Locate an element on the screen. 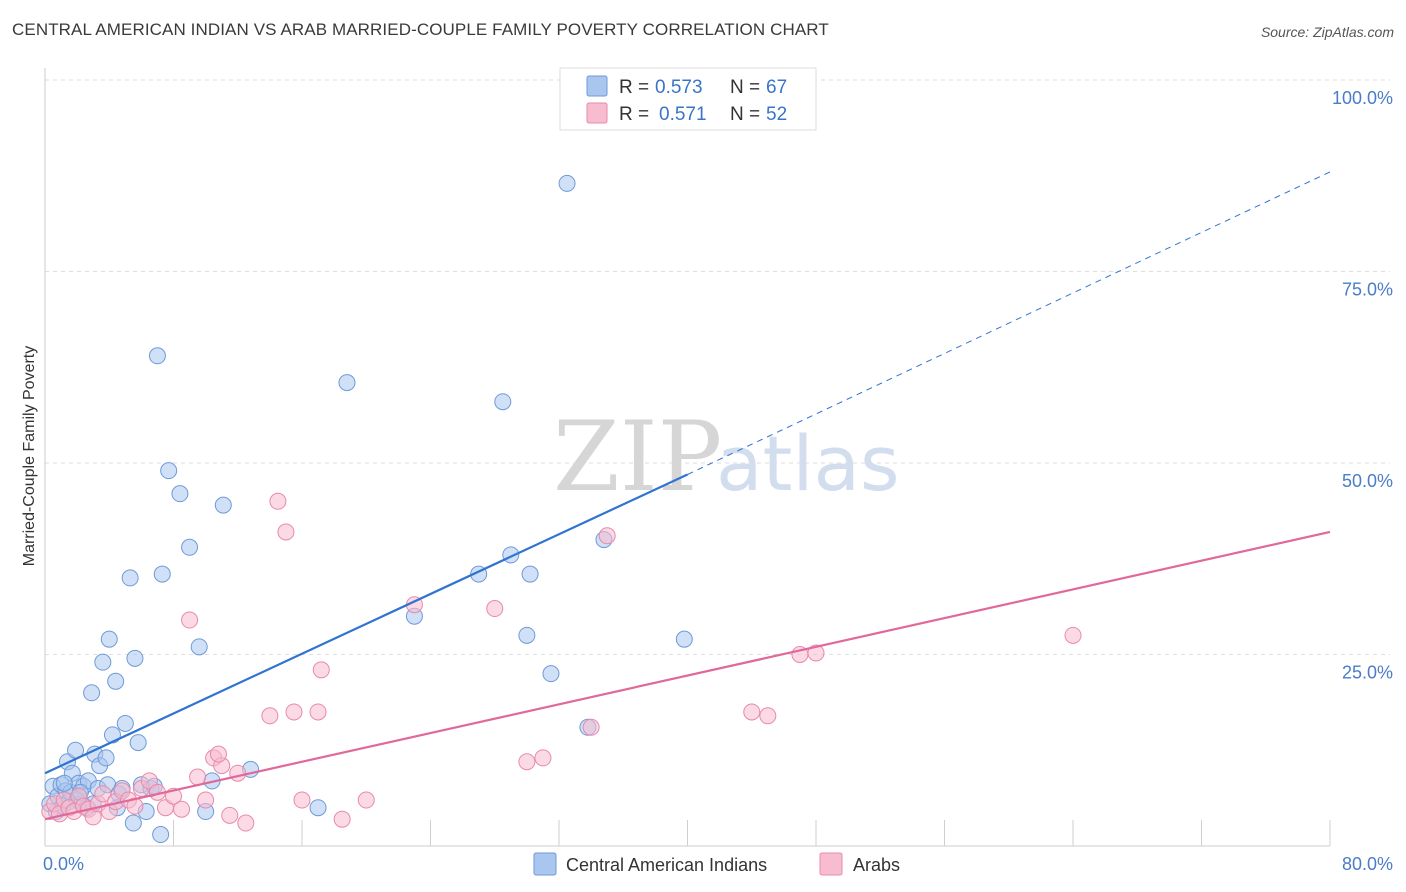 This screenshot has height=892, width=1406. source-label: Source: ZipAtlas.com is located at coordinates (1327, 32).